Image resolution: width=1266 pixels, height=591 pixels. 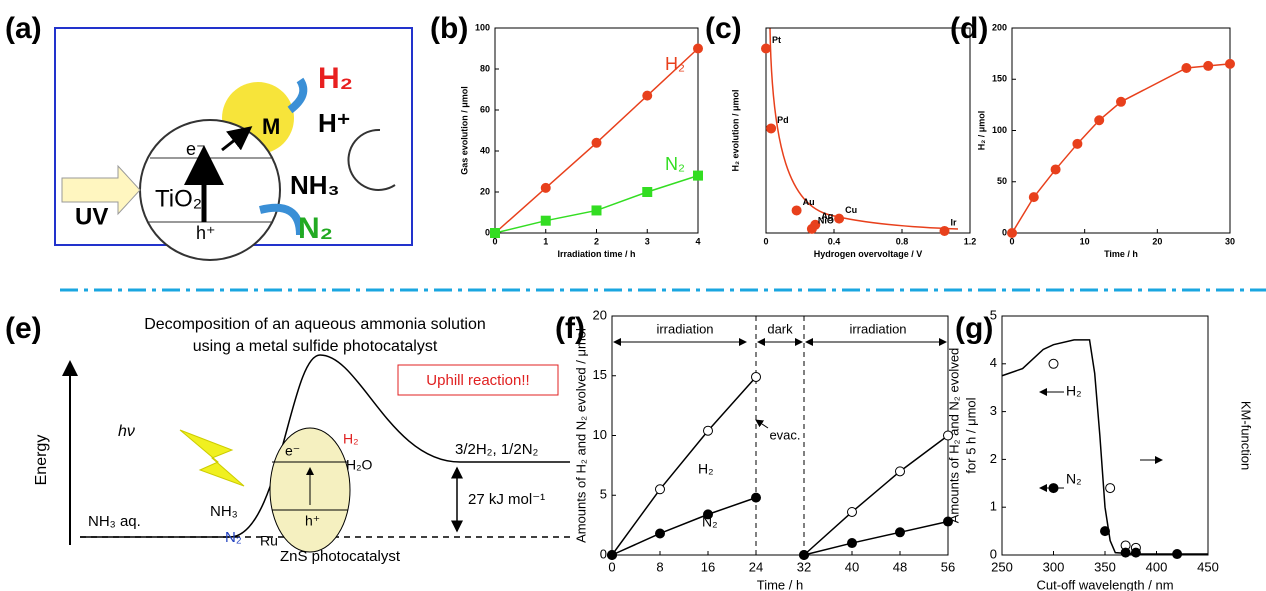 I want to click on y-tick-label: 15, so click(x=600, y=374).